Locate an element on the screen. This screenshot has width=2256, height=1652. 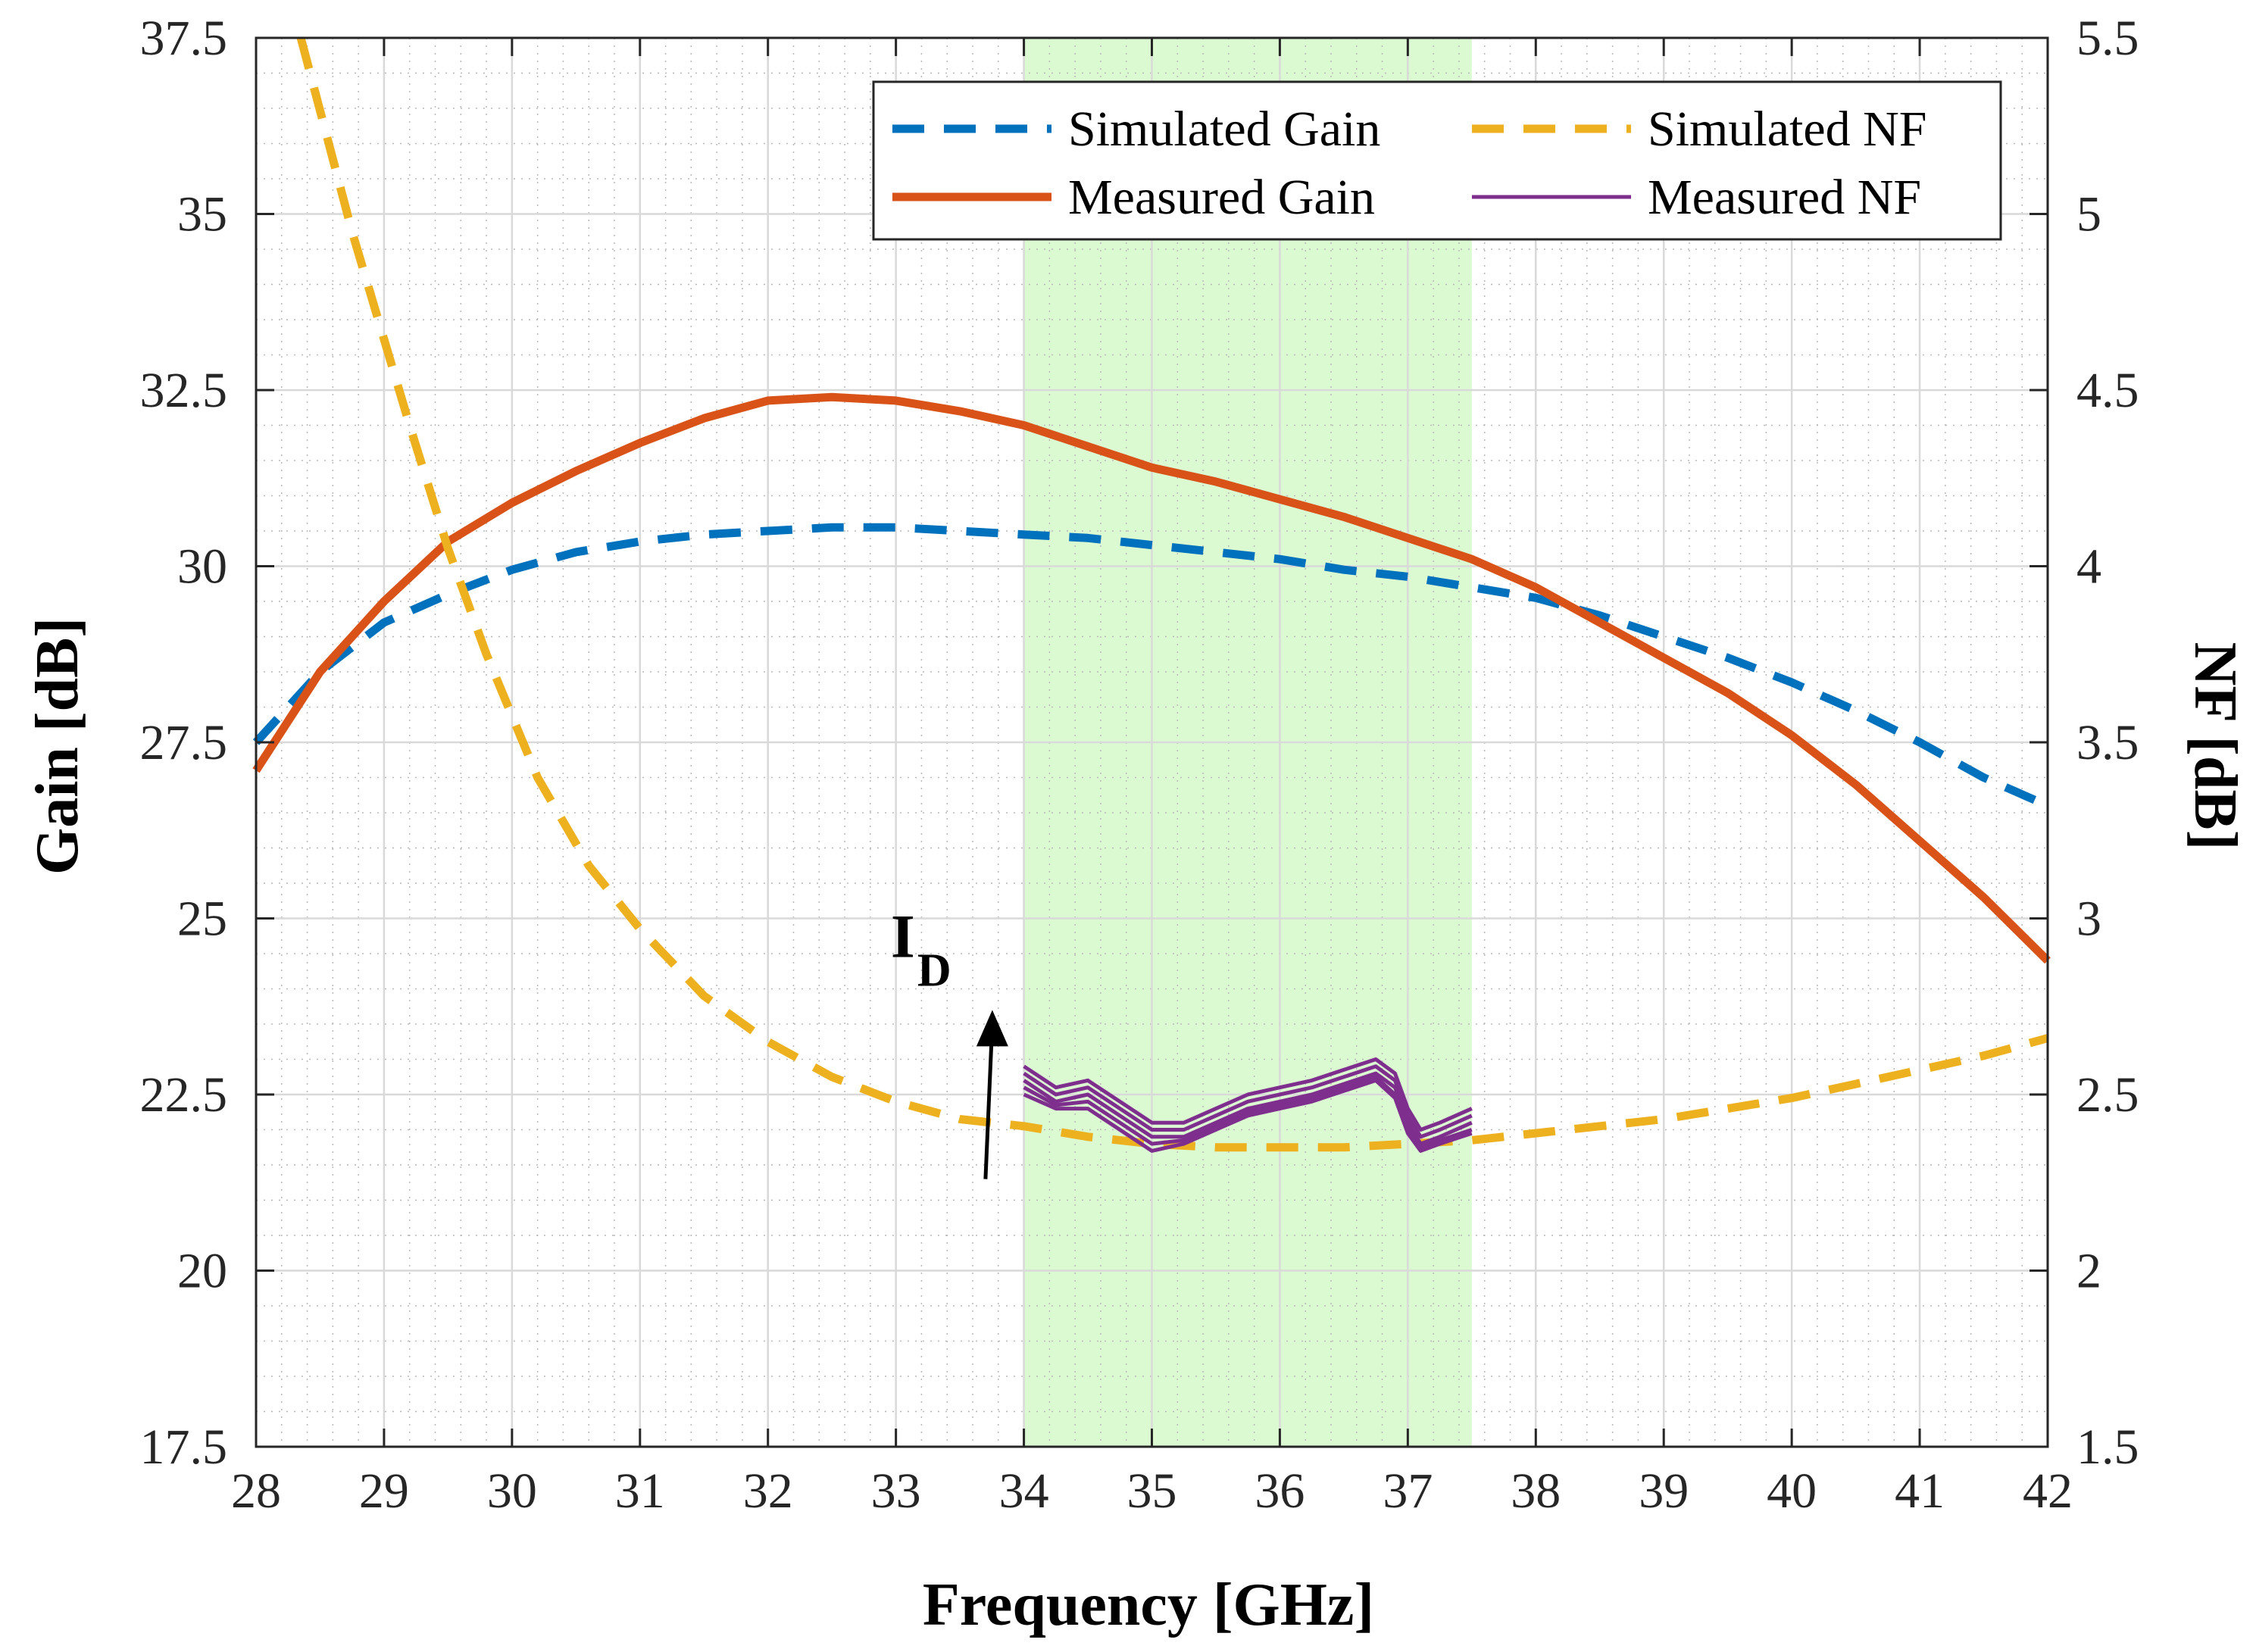
y-tick-label: 30 is located at coordinates (202, 567).